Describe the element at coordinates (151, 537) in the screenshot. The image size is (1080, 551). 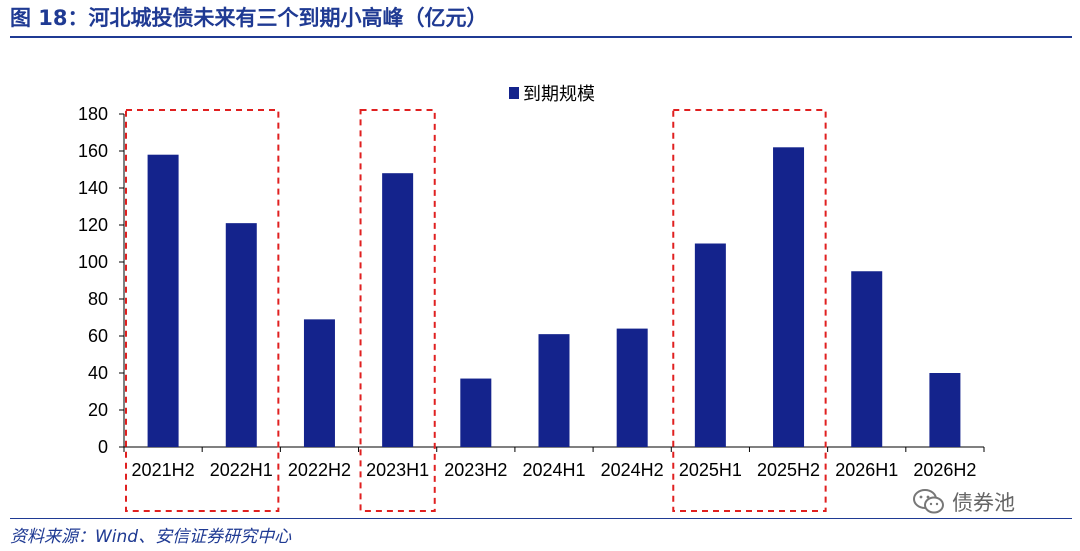
I see `source-note: 资料来源：Wind、安信证券研究中心` at that location.